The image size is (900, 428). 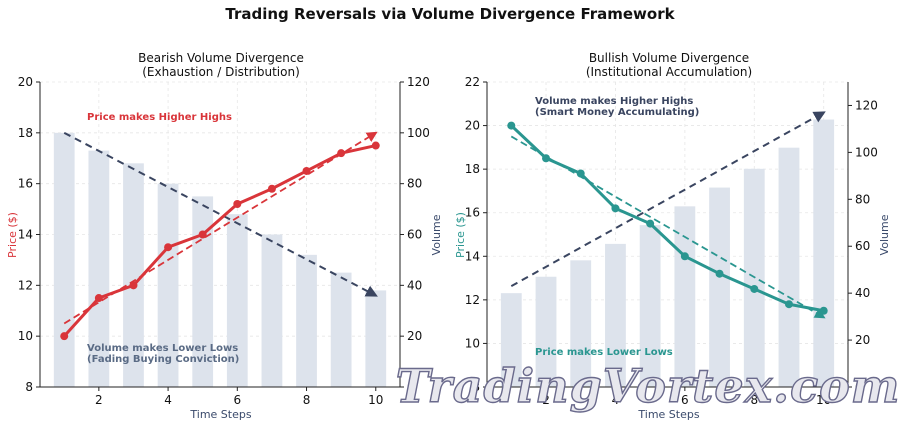 What do you see at coordinates (168, 400) in the screenshot?
I see `x-tick-label: 4` at bounding box center [168, 400].